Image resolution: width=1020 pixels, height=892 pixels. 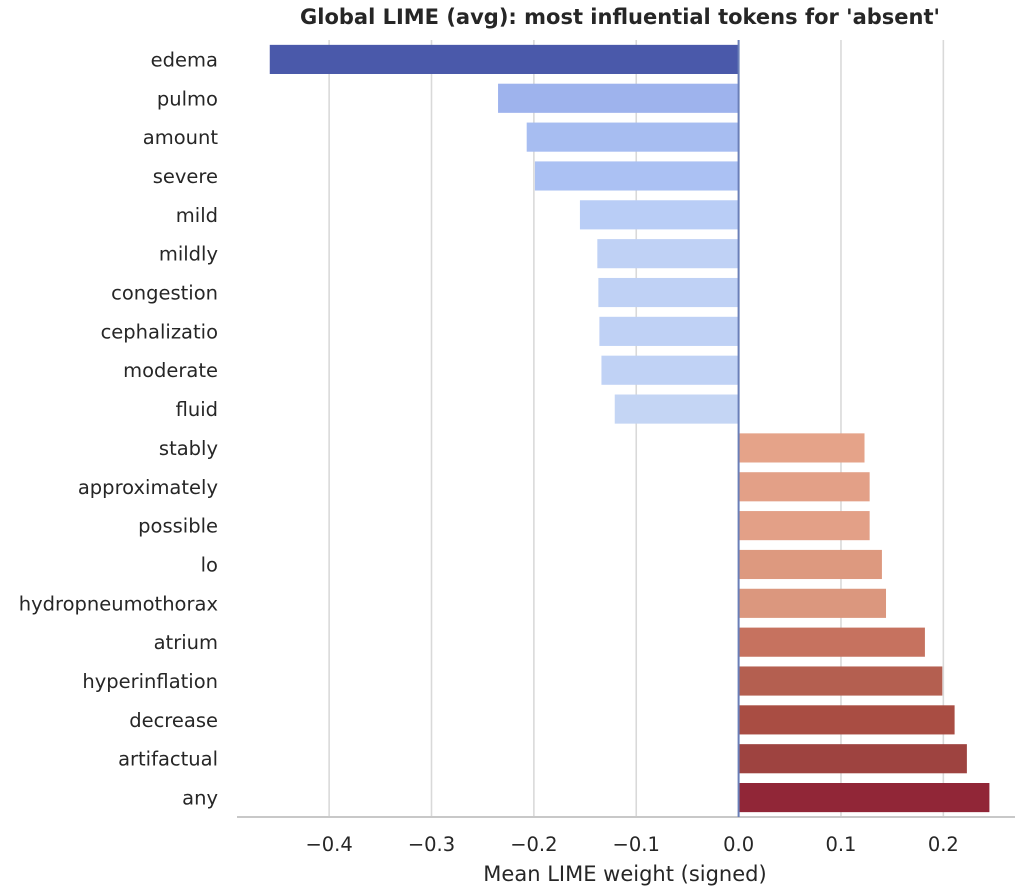 What do you see at coordinates (118, 603) in the screenshot?
I see `y-tick-label: hydropneumothorax` at bounding box center [118, 603].